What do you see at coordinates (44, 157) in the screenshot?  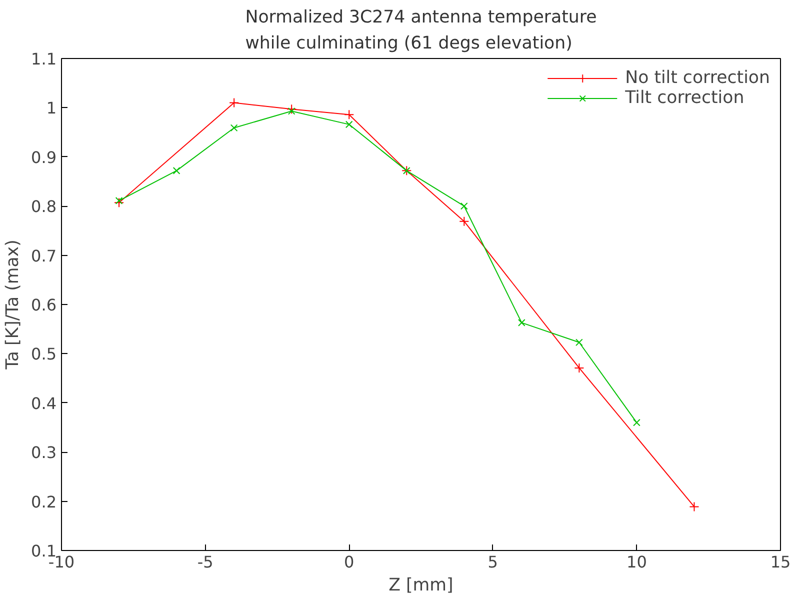 I see `y-tick-label: 0.9` at bounding box center [44, 157].